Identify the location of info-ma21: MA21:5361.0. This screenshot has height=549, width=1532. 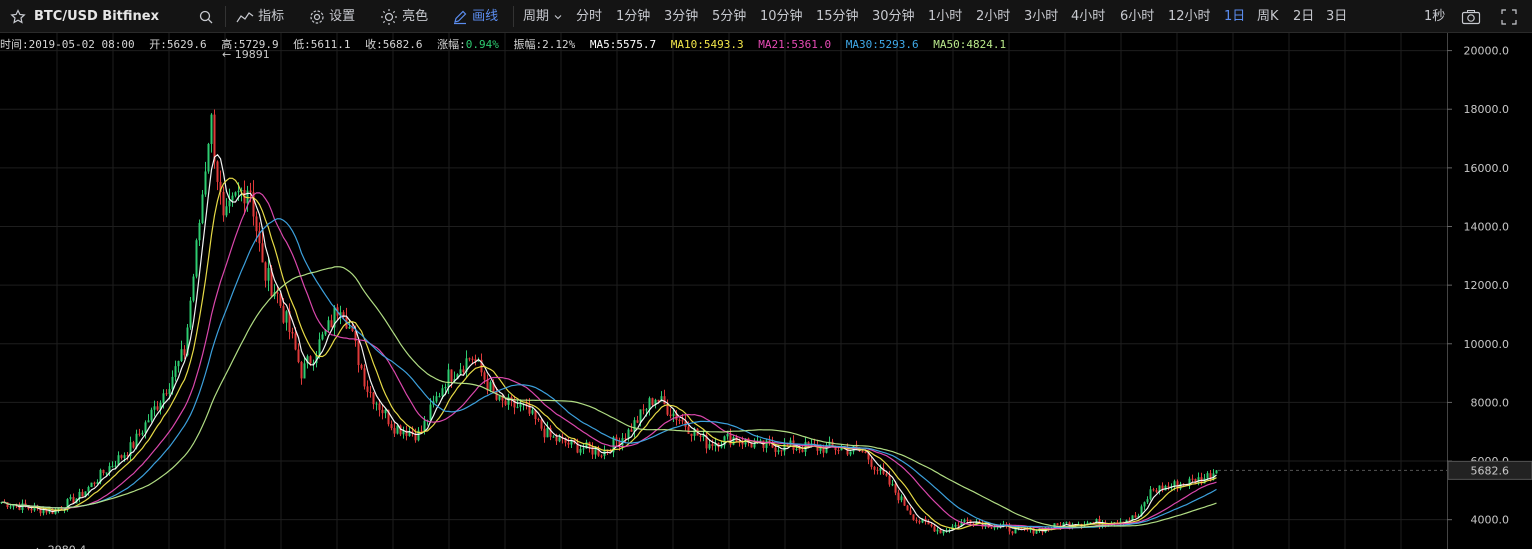
(795, 44).